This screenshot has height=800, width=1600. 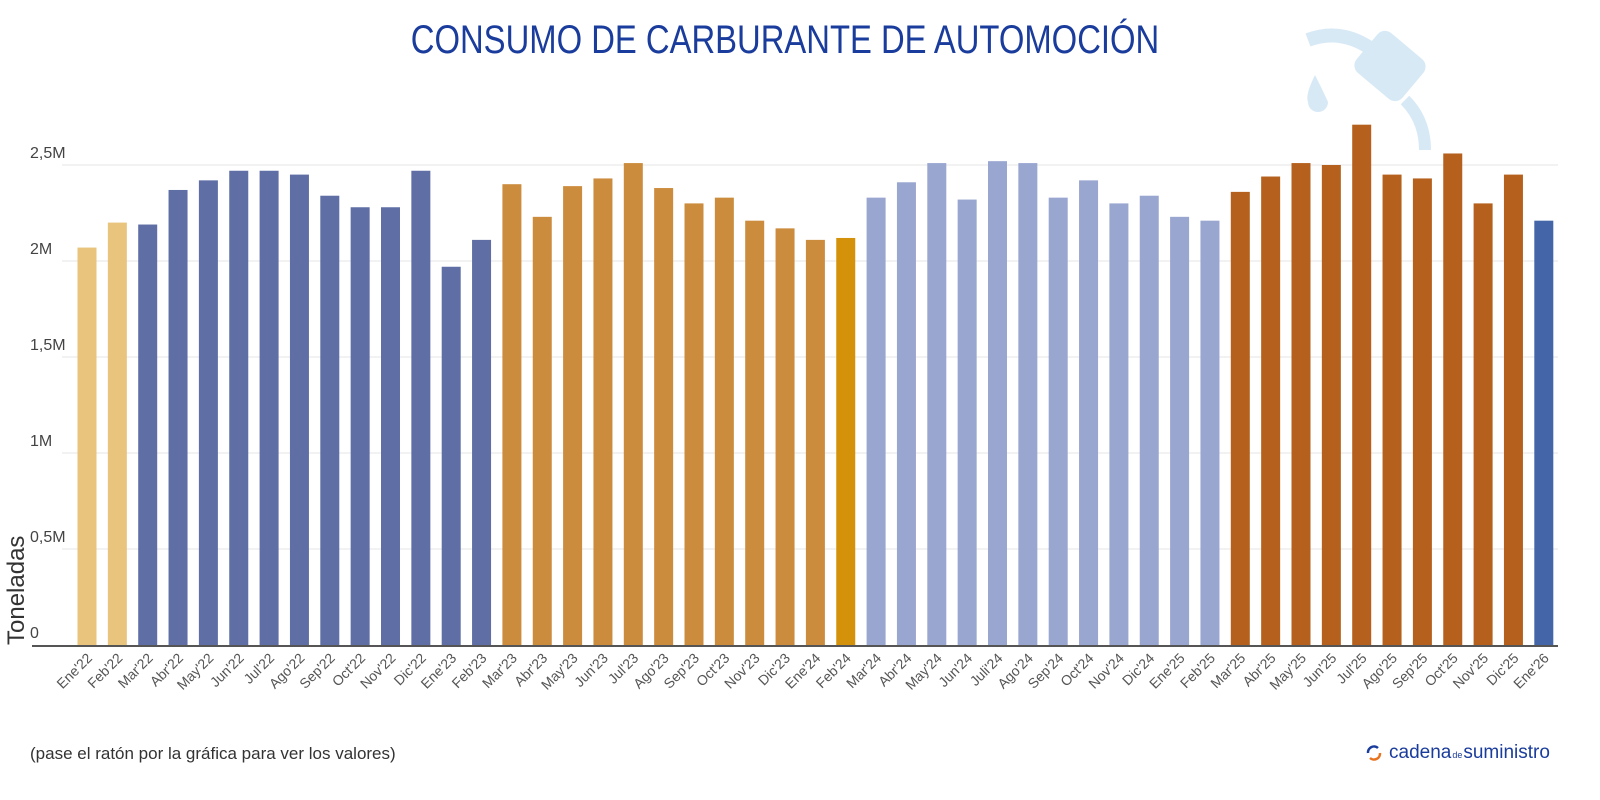 What do you see at coordinates (48, 537) in the screenshot?
I see `y-tick-label: 0,5M` at bounding box center [48, 537].